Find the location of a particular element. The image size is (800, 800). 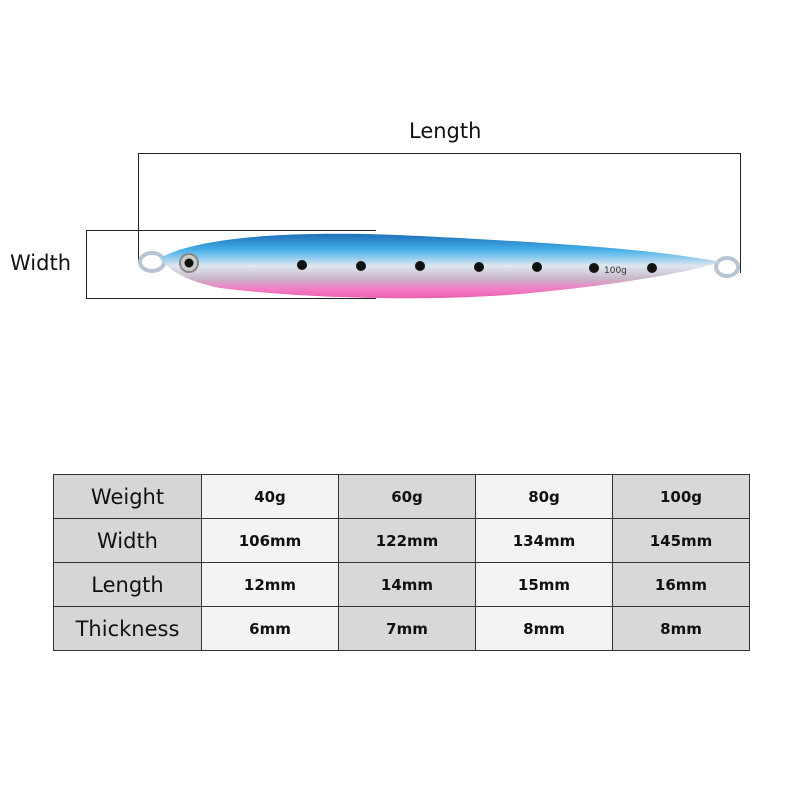

lure-marking: 100g is located at coordinates (615, 271).